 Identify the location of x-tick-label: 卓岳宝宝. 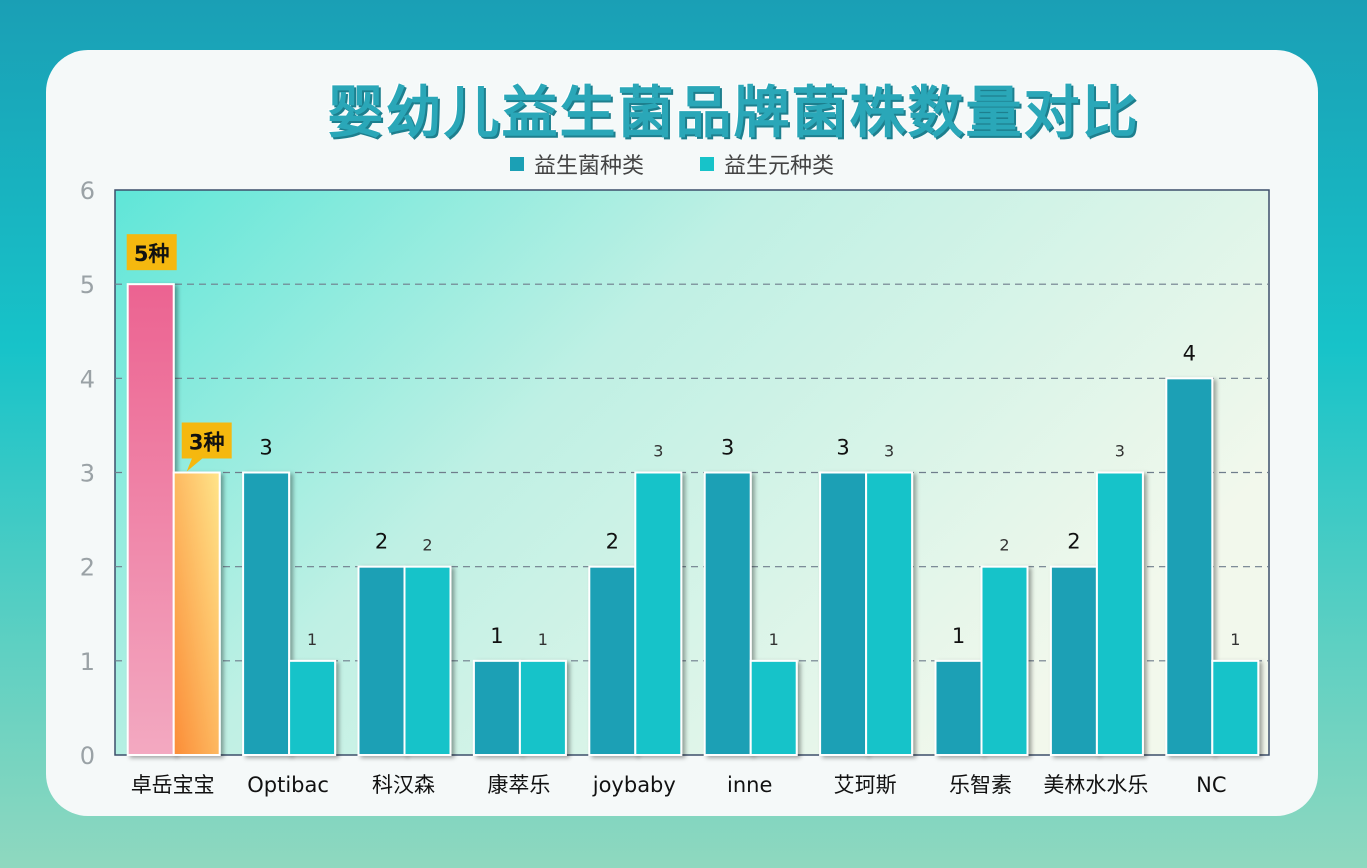
(173, 785).